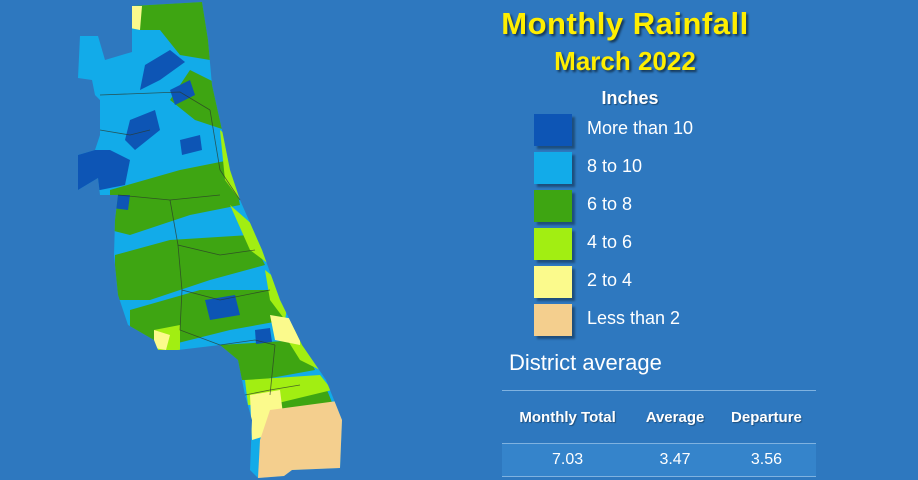 The image size is (918, 480). What do you see at coordinates (675, 460) in the screenshot?
I see `value-average: 3.47` at bounding box center [675, 460].